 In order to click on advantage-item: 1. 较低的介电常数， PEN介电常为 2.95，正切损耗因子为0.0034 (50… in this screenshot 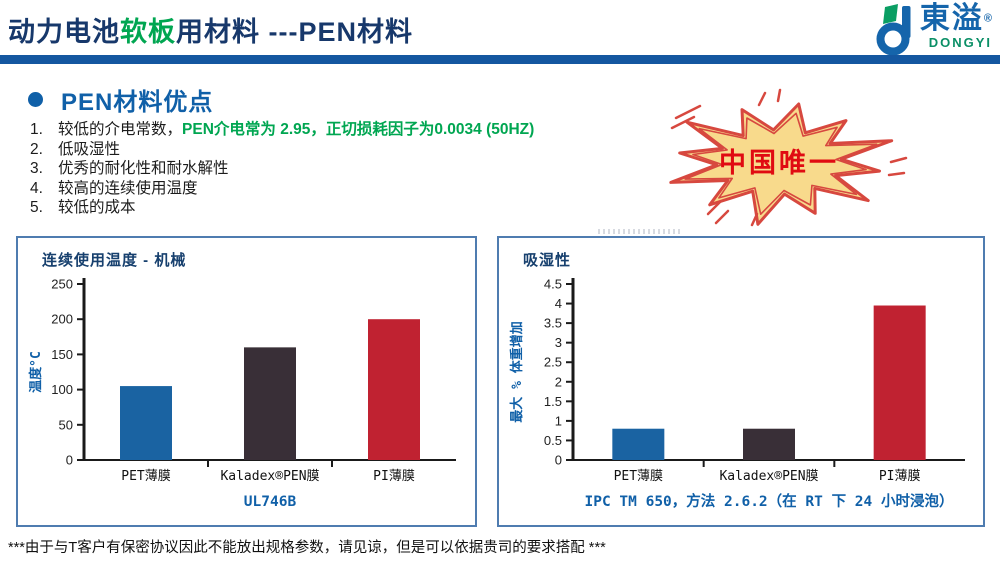, I will do `click(340, 130)`.